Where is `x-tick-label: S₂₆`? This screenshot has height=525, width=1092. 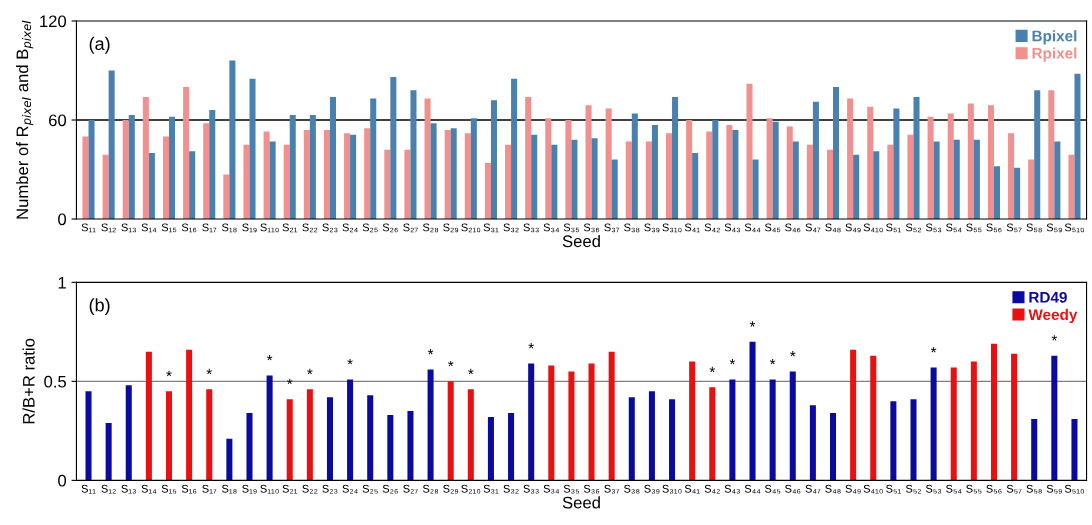 x-tick-label: S₂₆ is located at coordinates (390, 489).